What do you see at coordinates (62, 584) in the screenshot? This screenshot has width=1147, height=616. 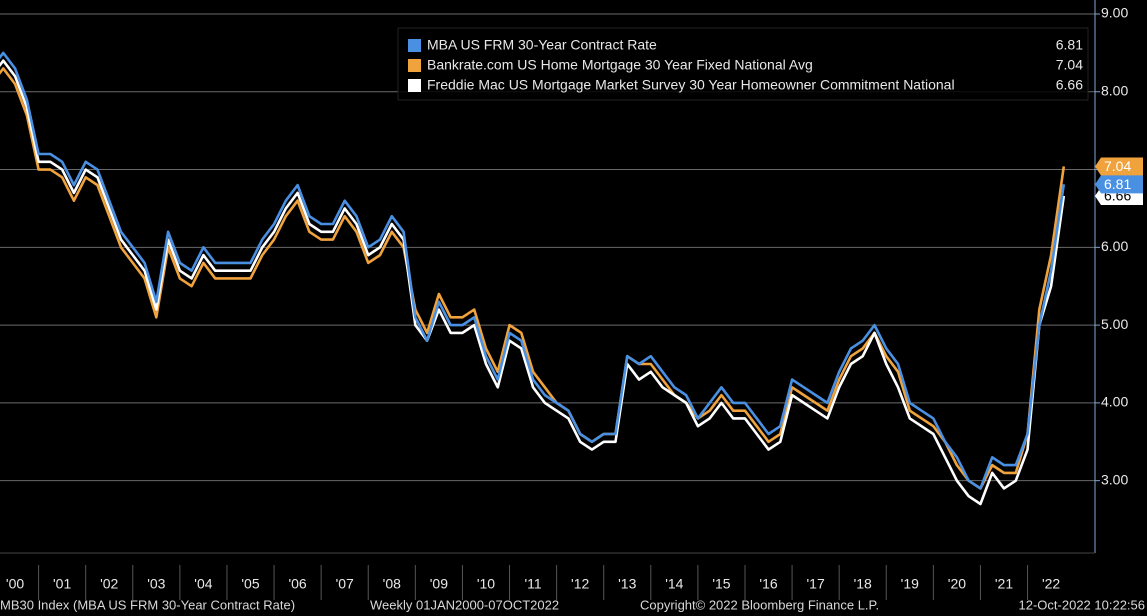 I see `x-tick-label: '01` at bounding box center [62, 584].